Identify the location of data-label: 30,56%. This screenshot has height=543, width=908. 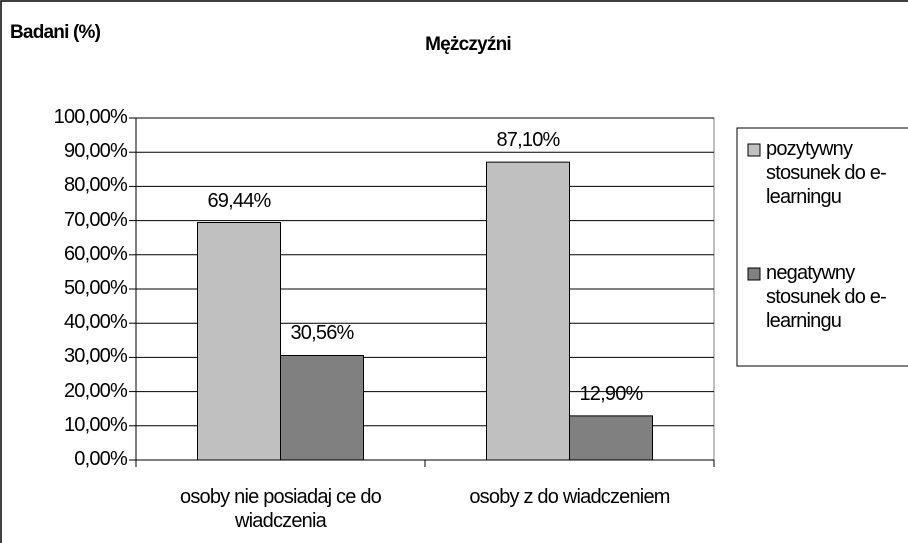
(322, 333).